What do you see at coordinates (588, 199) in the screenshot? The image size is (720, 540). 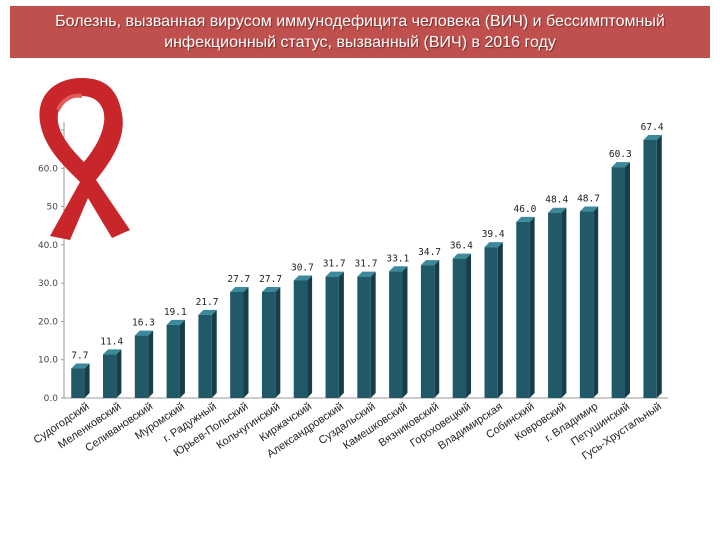 I see `data-label: 48.7` at bounding box center [588, 199].